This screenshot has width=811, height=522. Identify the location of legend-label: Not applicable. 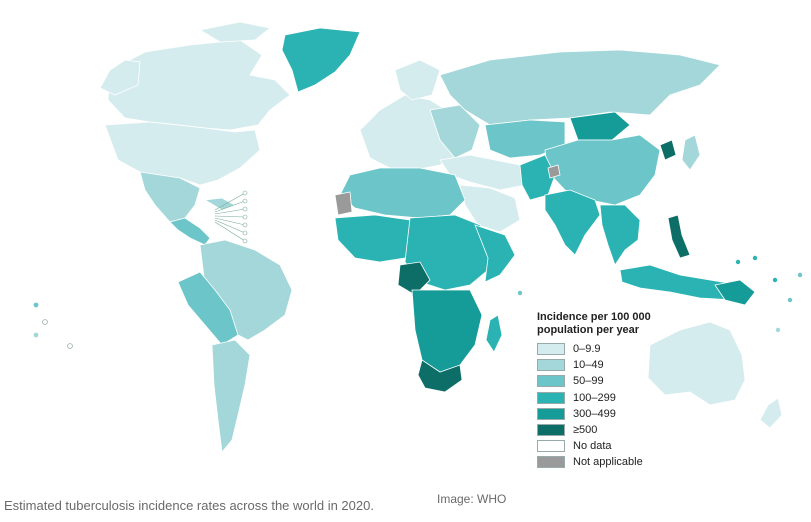
(608, 462).